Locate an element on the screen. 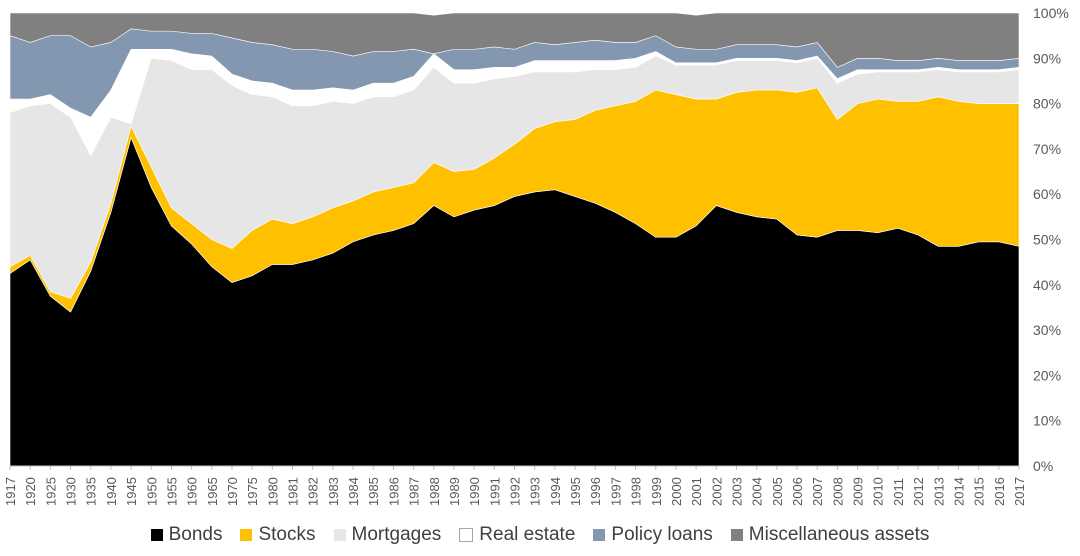  legend-item: Stocks is located at coordinates (278, 535).